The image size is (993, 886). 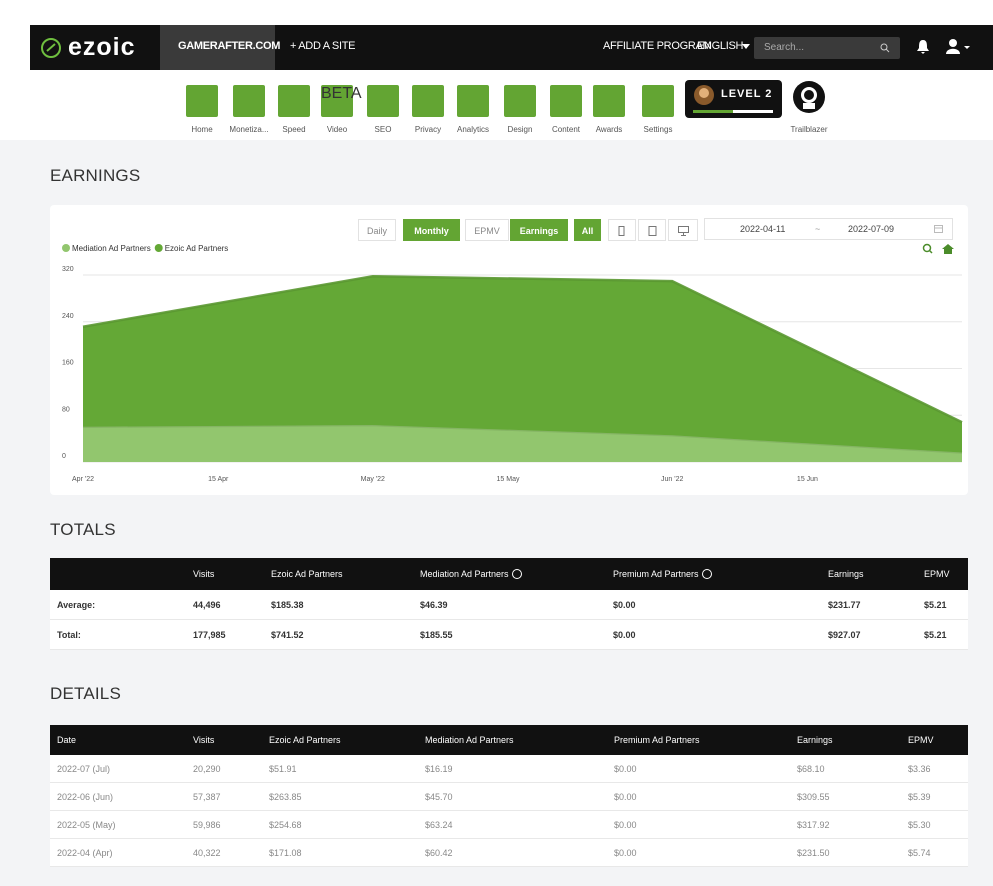 What do you see at coordinates (704, 95) in the screenshot?
I see `avatar` at bounding box center [704, 95].